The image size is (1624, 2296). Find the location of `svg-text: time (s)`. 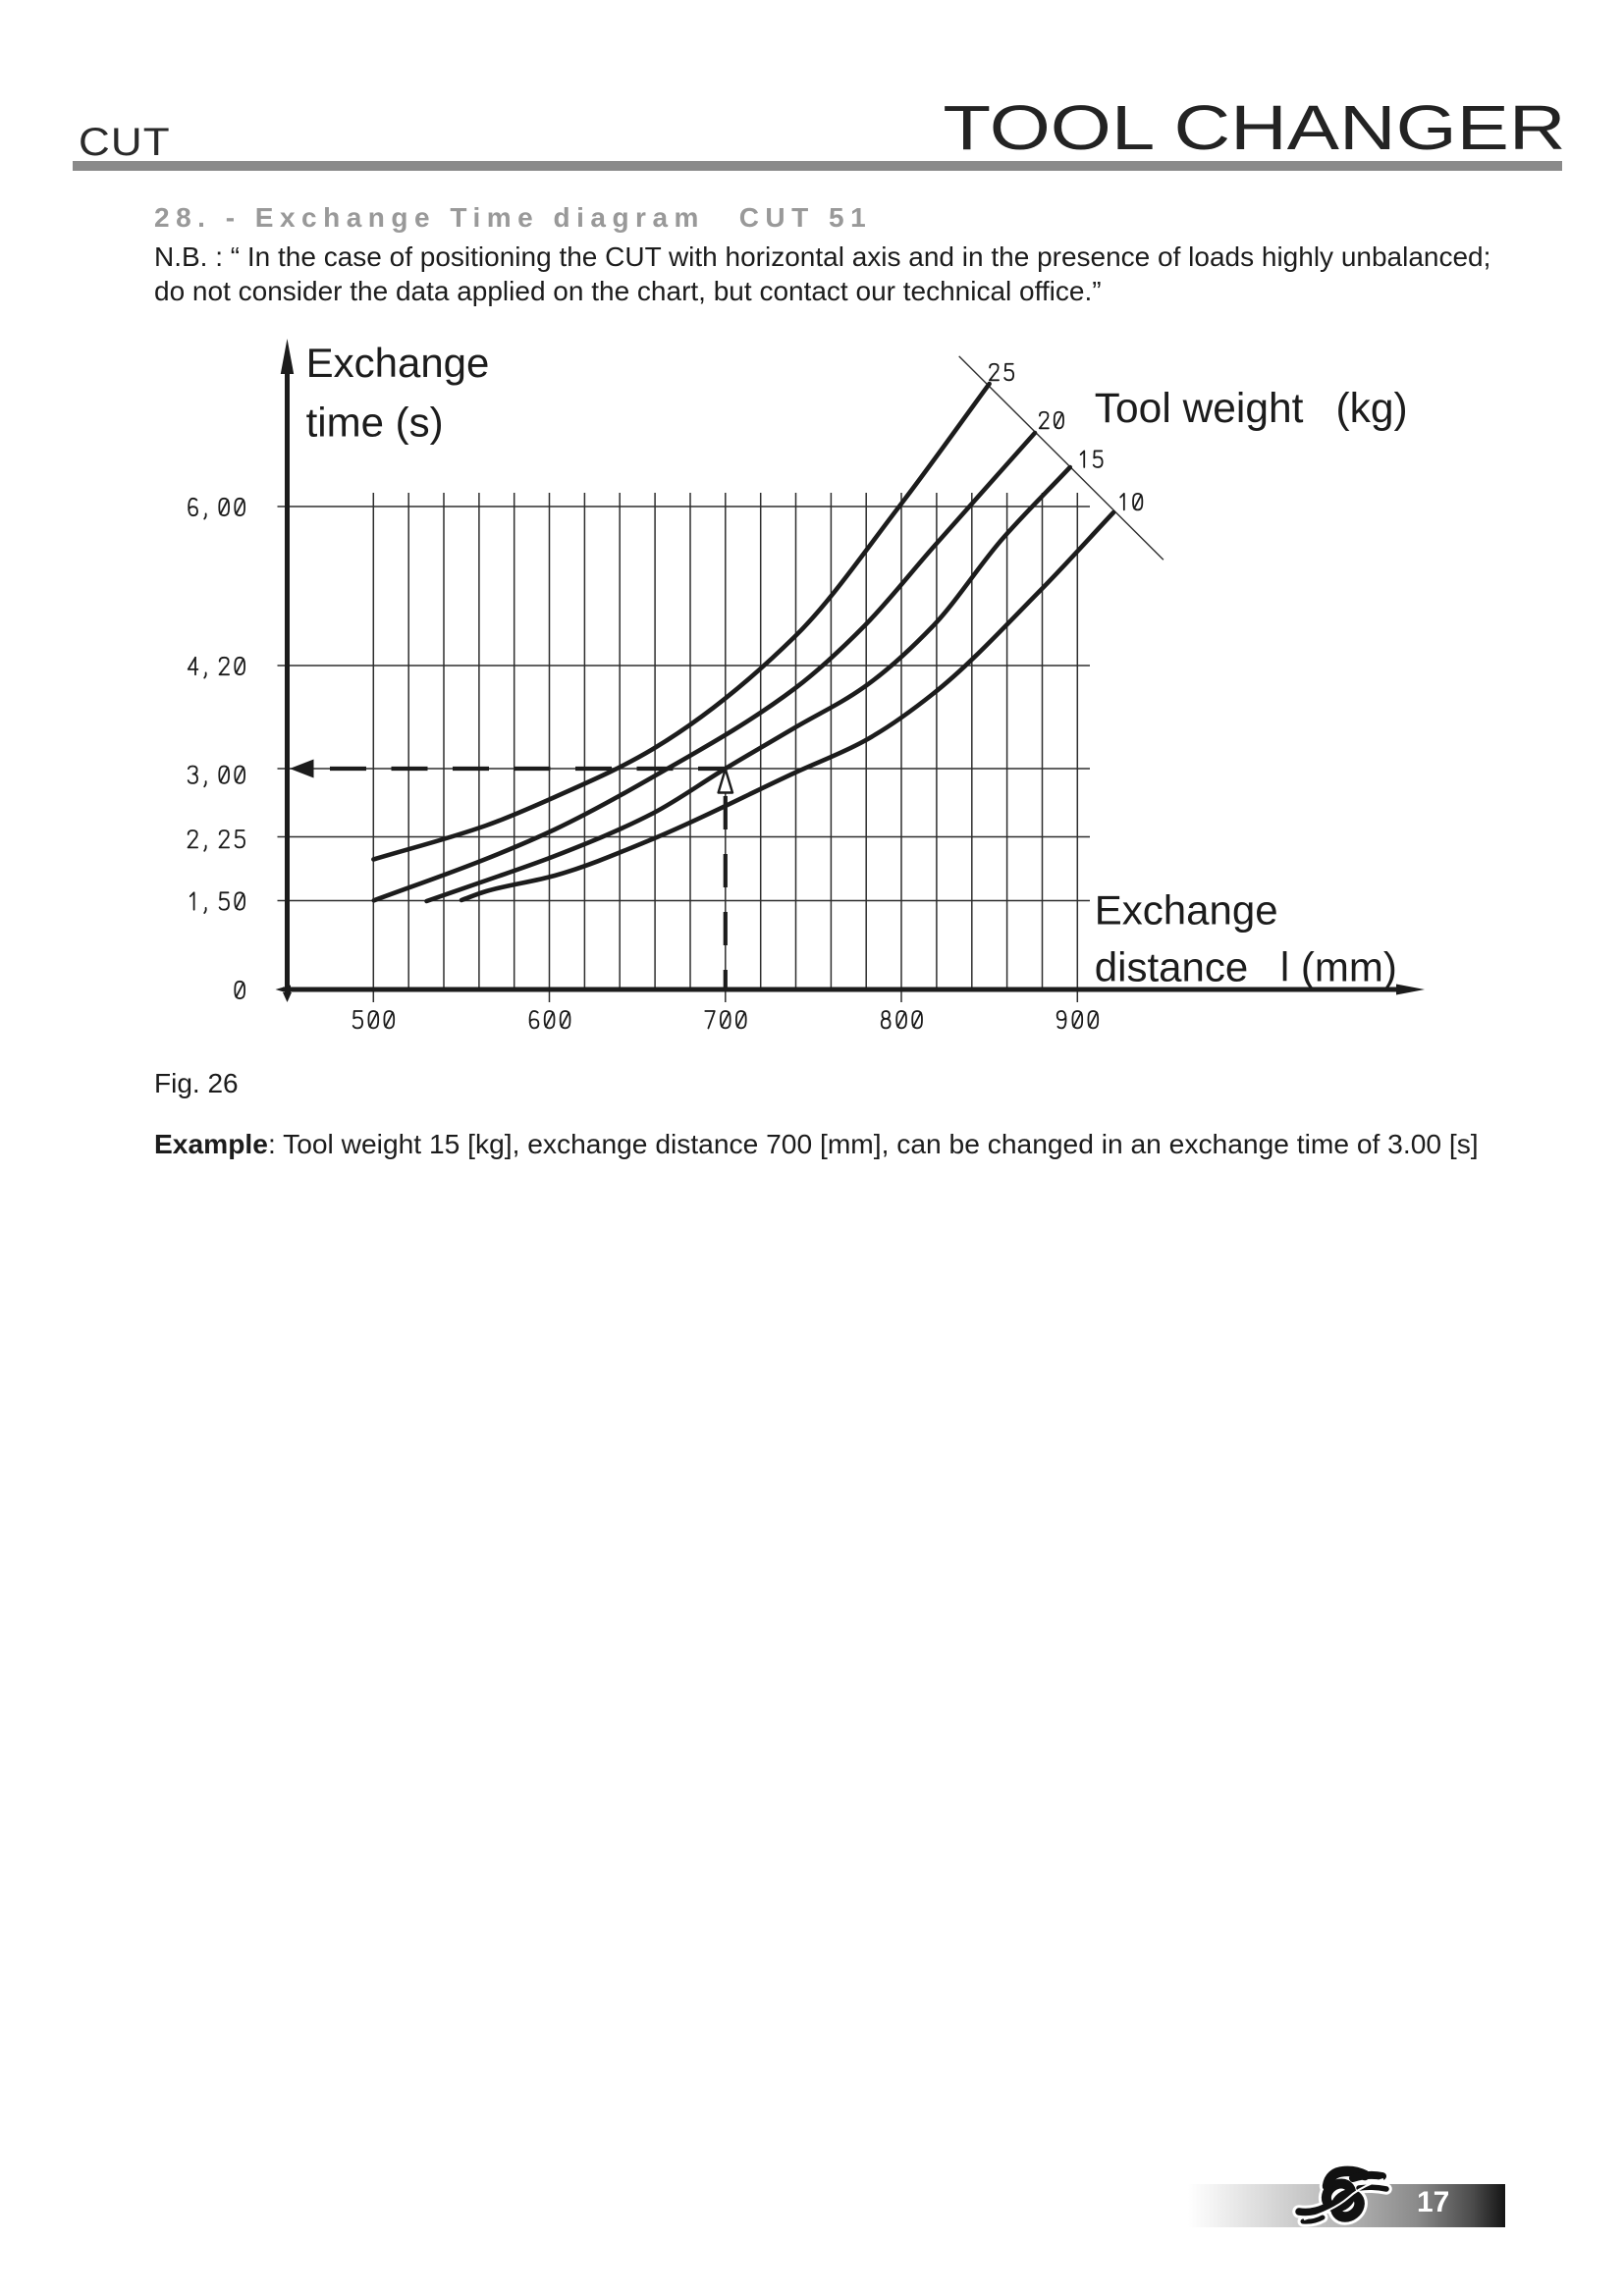

svg-text: time (s) is located at coordinates (375, 423).